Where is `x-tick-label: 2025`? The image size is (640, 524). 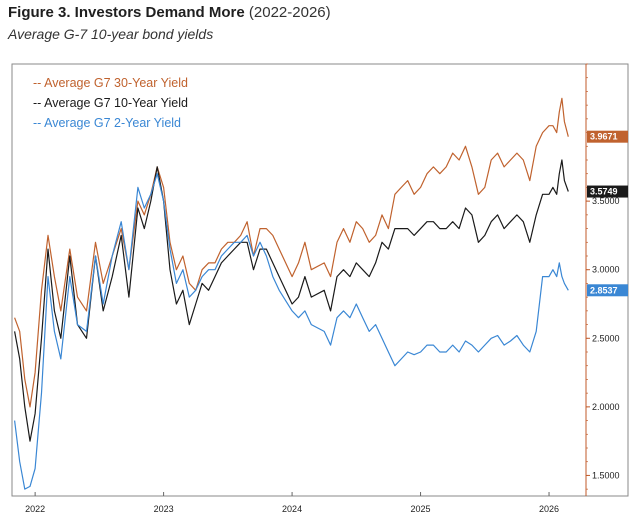
x-tick-label: 2025 is located at coordinates (421, 509).